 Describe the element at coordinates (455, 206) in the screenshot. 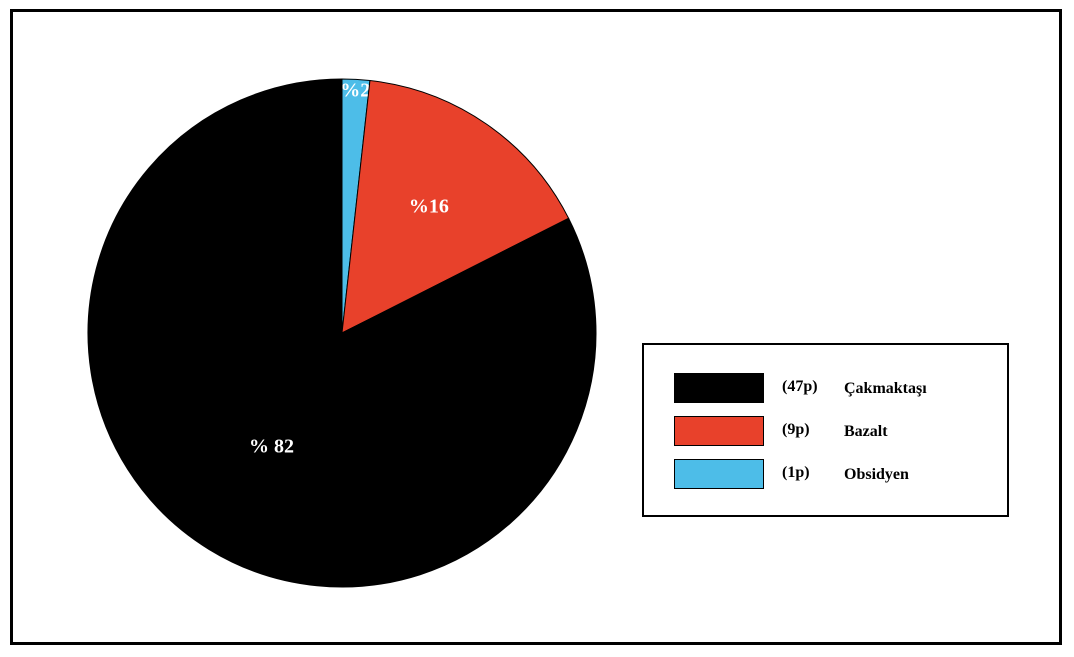

I see `pie-slice-bazalt` at that location.